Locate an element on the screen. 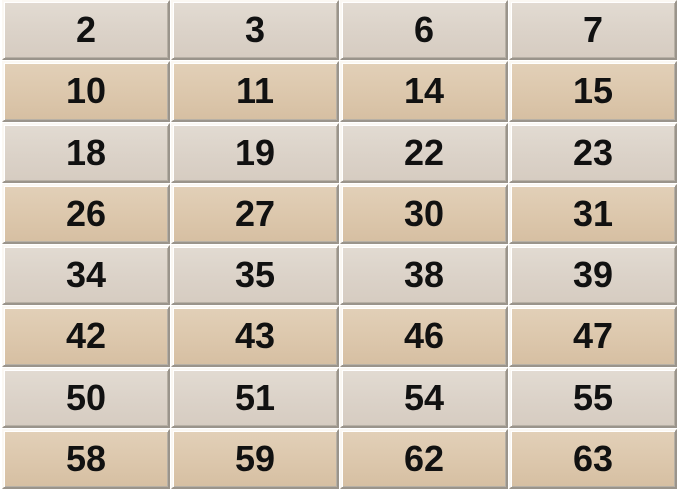 The image size is (683, 493). grid-cell: 50 is located at coordinates (86, 397).